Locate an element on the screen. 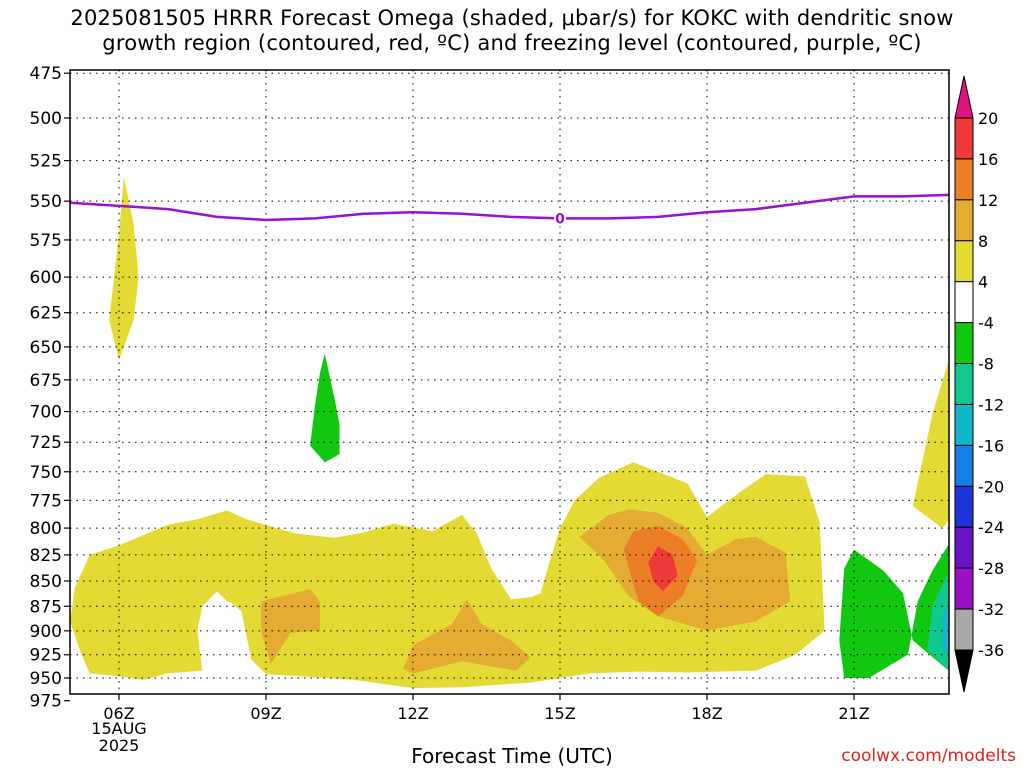 The width and height of the screenshot is (1024, 768). y-tick-label-850: 850 is located at coordinates (46, 582).